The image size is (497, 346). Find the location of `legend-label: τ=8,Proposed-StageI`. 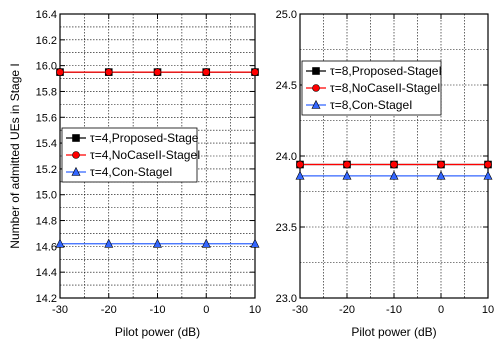

legend-label: τ=8,Proposed-StageI is located at coordinates (386, 71).